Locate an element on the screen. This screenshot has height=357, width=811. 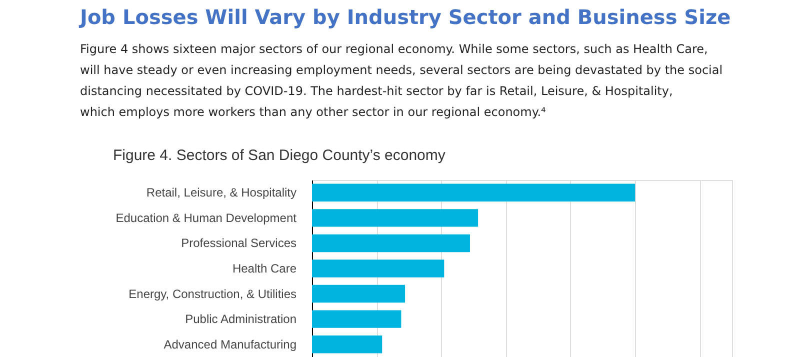
y-tick-label: Public Administration is located at coordinates (240, 319).